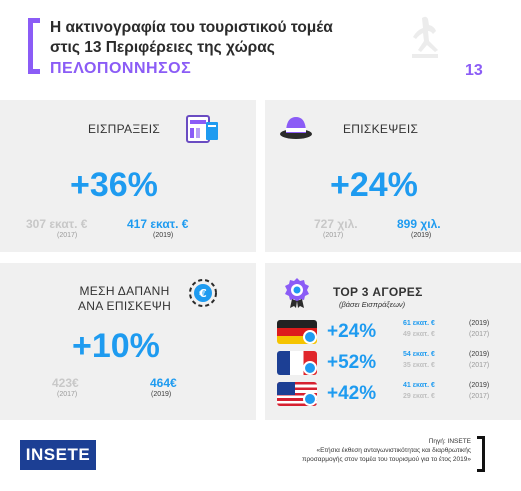  What do you see at coordinates (378, 292) in the screenshot?
I see `markets-title: TOP 3 ΑΓΟΡΕΣ` at bounding box center [378, 292].